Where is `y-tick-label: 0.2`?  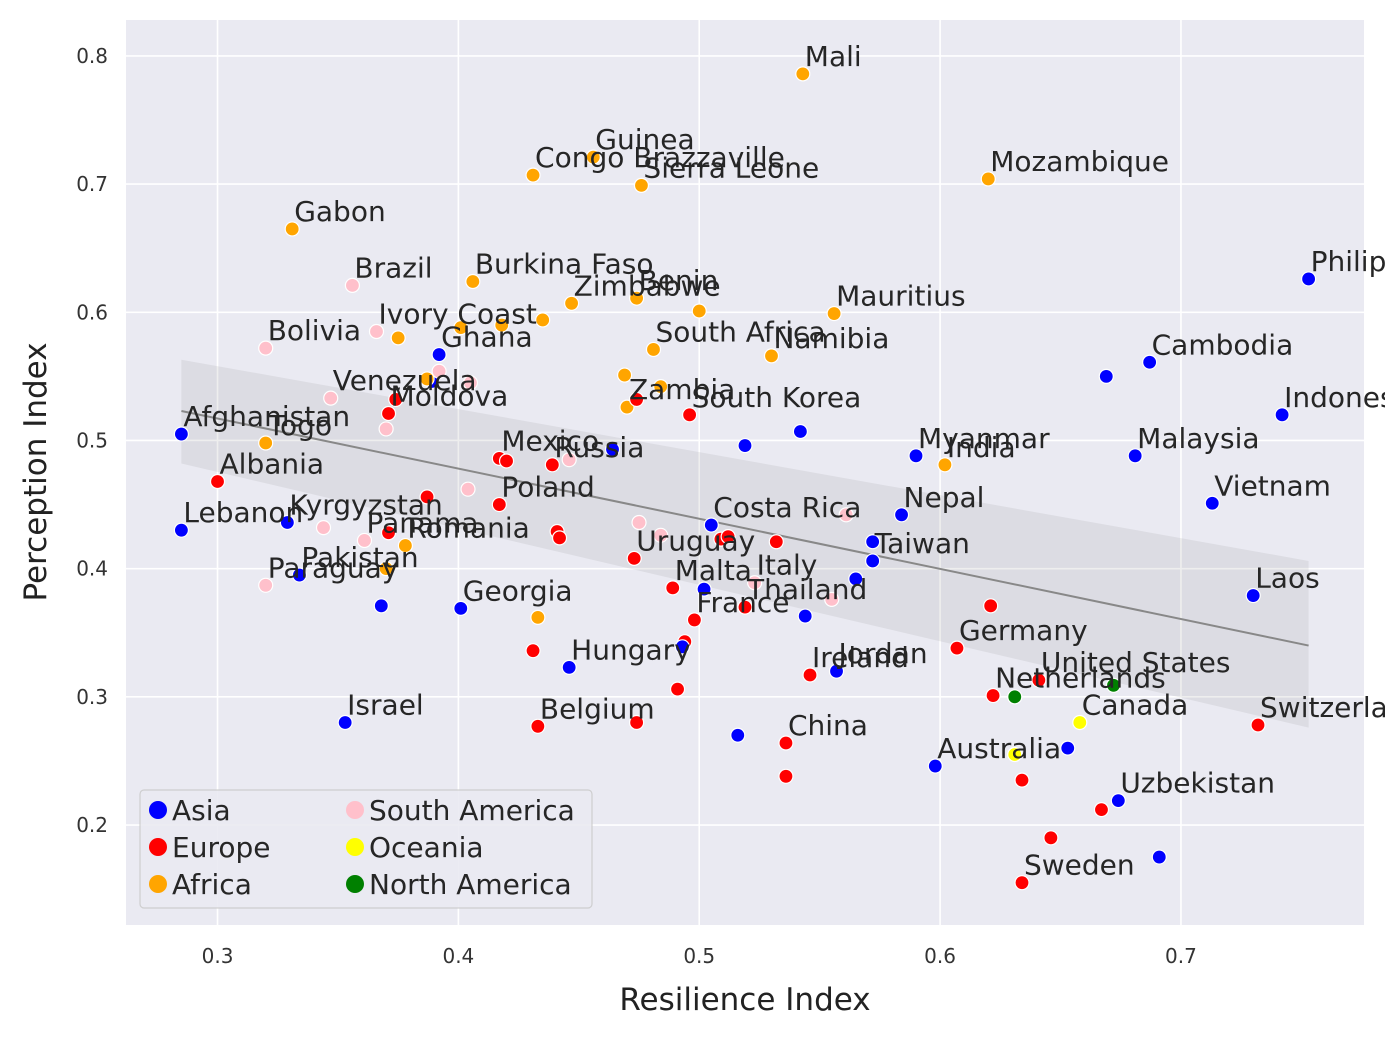 y-tick-label: 0.2 is located at coordinates (92, 825).